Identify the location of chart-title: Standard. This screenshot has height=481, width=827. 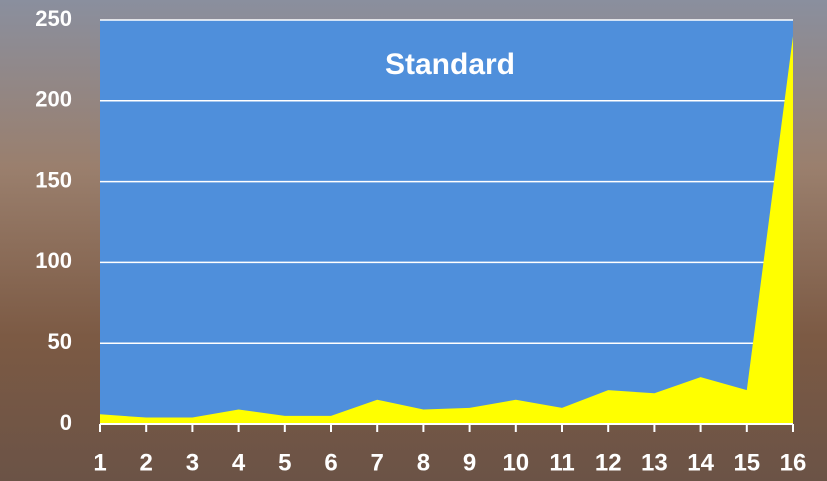
(450, 64).